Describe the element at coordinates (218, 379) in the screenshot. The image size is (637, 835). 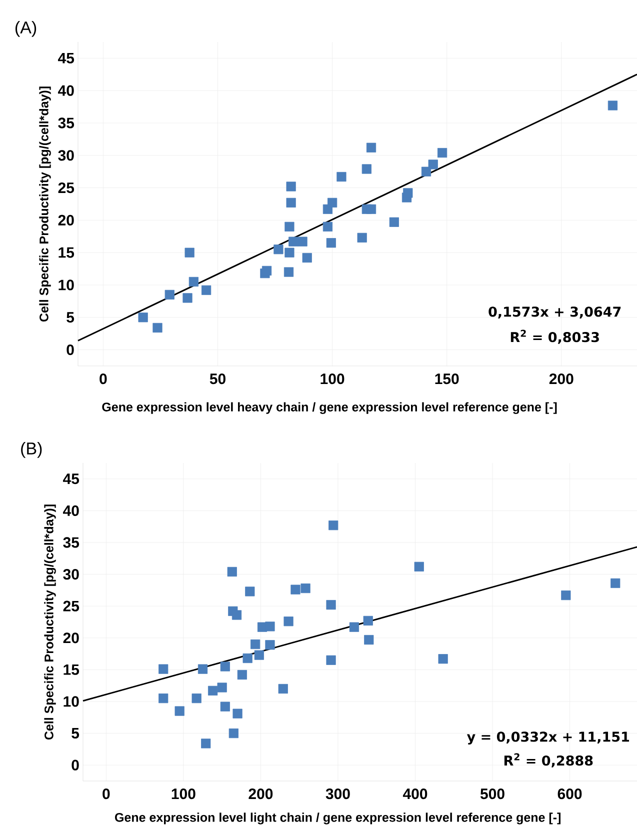
I see `x-tick-label: 50` at that location.